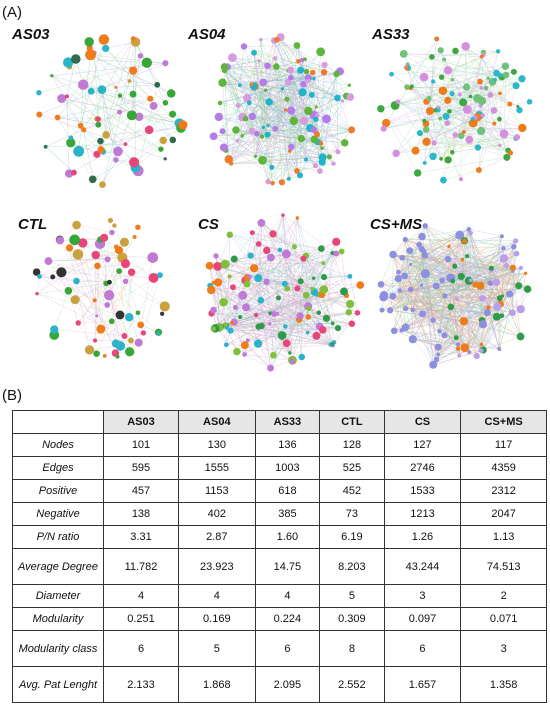 The height and width of the screenshot is (720, 550). I want to click on row-label: Average Degree, so click(58, 566).